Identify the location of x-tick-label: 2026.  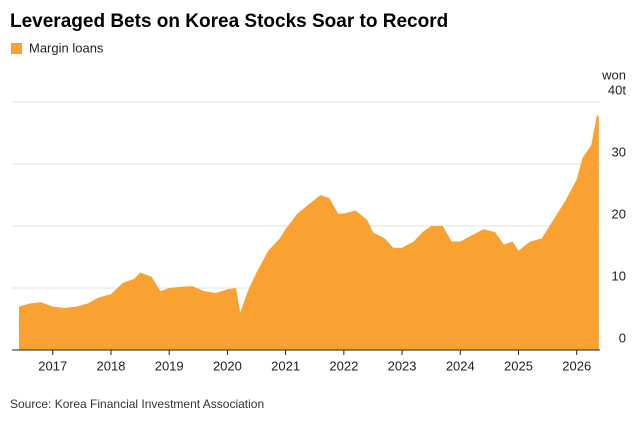
(576, 365).